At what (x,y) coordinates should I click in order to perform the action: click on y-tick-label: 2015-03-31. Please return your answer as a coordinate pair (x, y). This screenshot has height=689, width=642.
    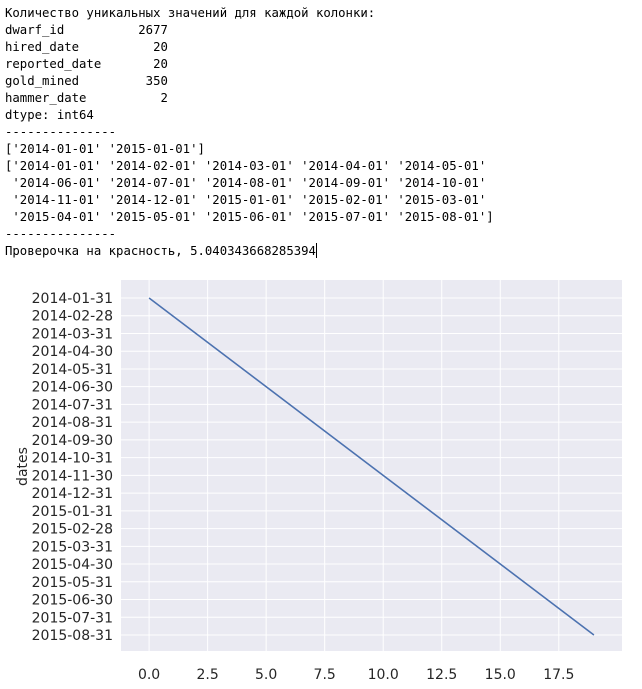
    Looking at the image, I should click on (72, 547).